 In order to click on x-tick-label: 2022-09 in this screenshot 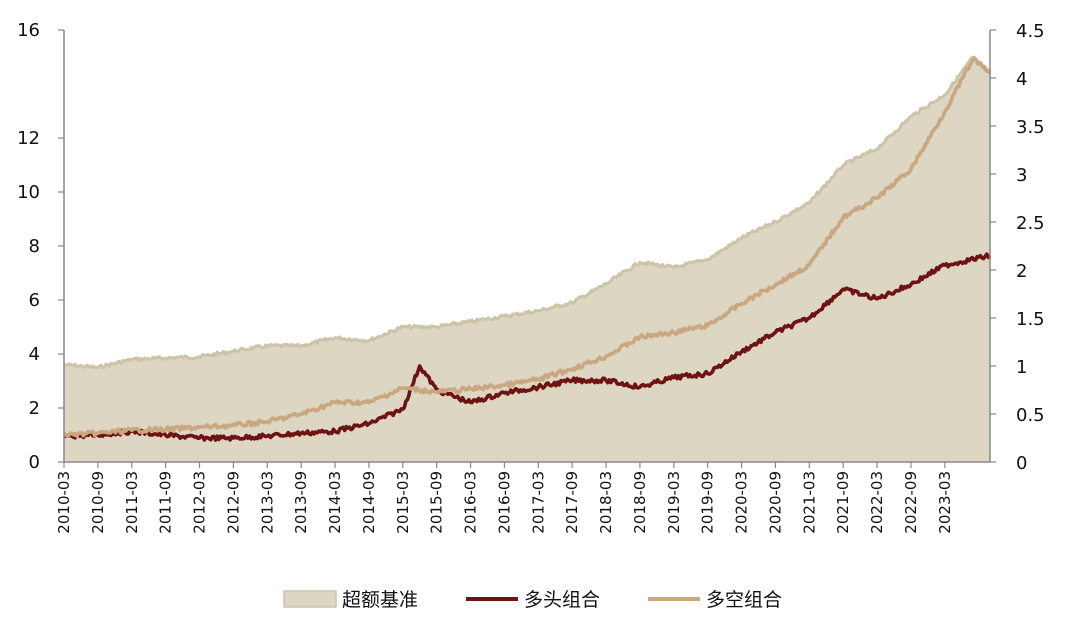, I will do `click(911, 502)`.